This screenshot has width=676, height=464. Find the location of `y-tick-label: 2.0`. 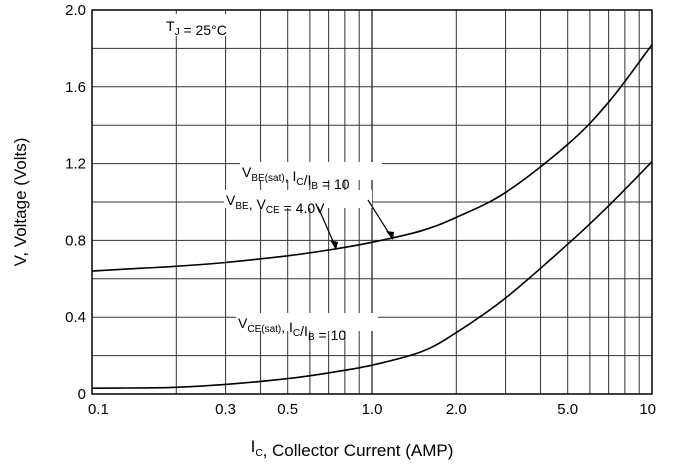

y-tick-label: 2.0 is located at coordinates (75, 10).